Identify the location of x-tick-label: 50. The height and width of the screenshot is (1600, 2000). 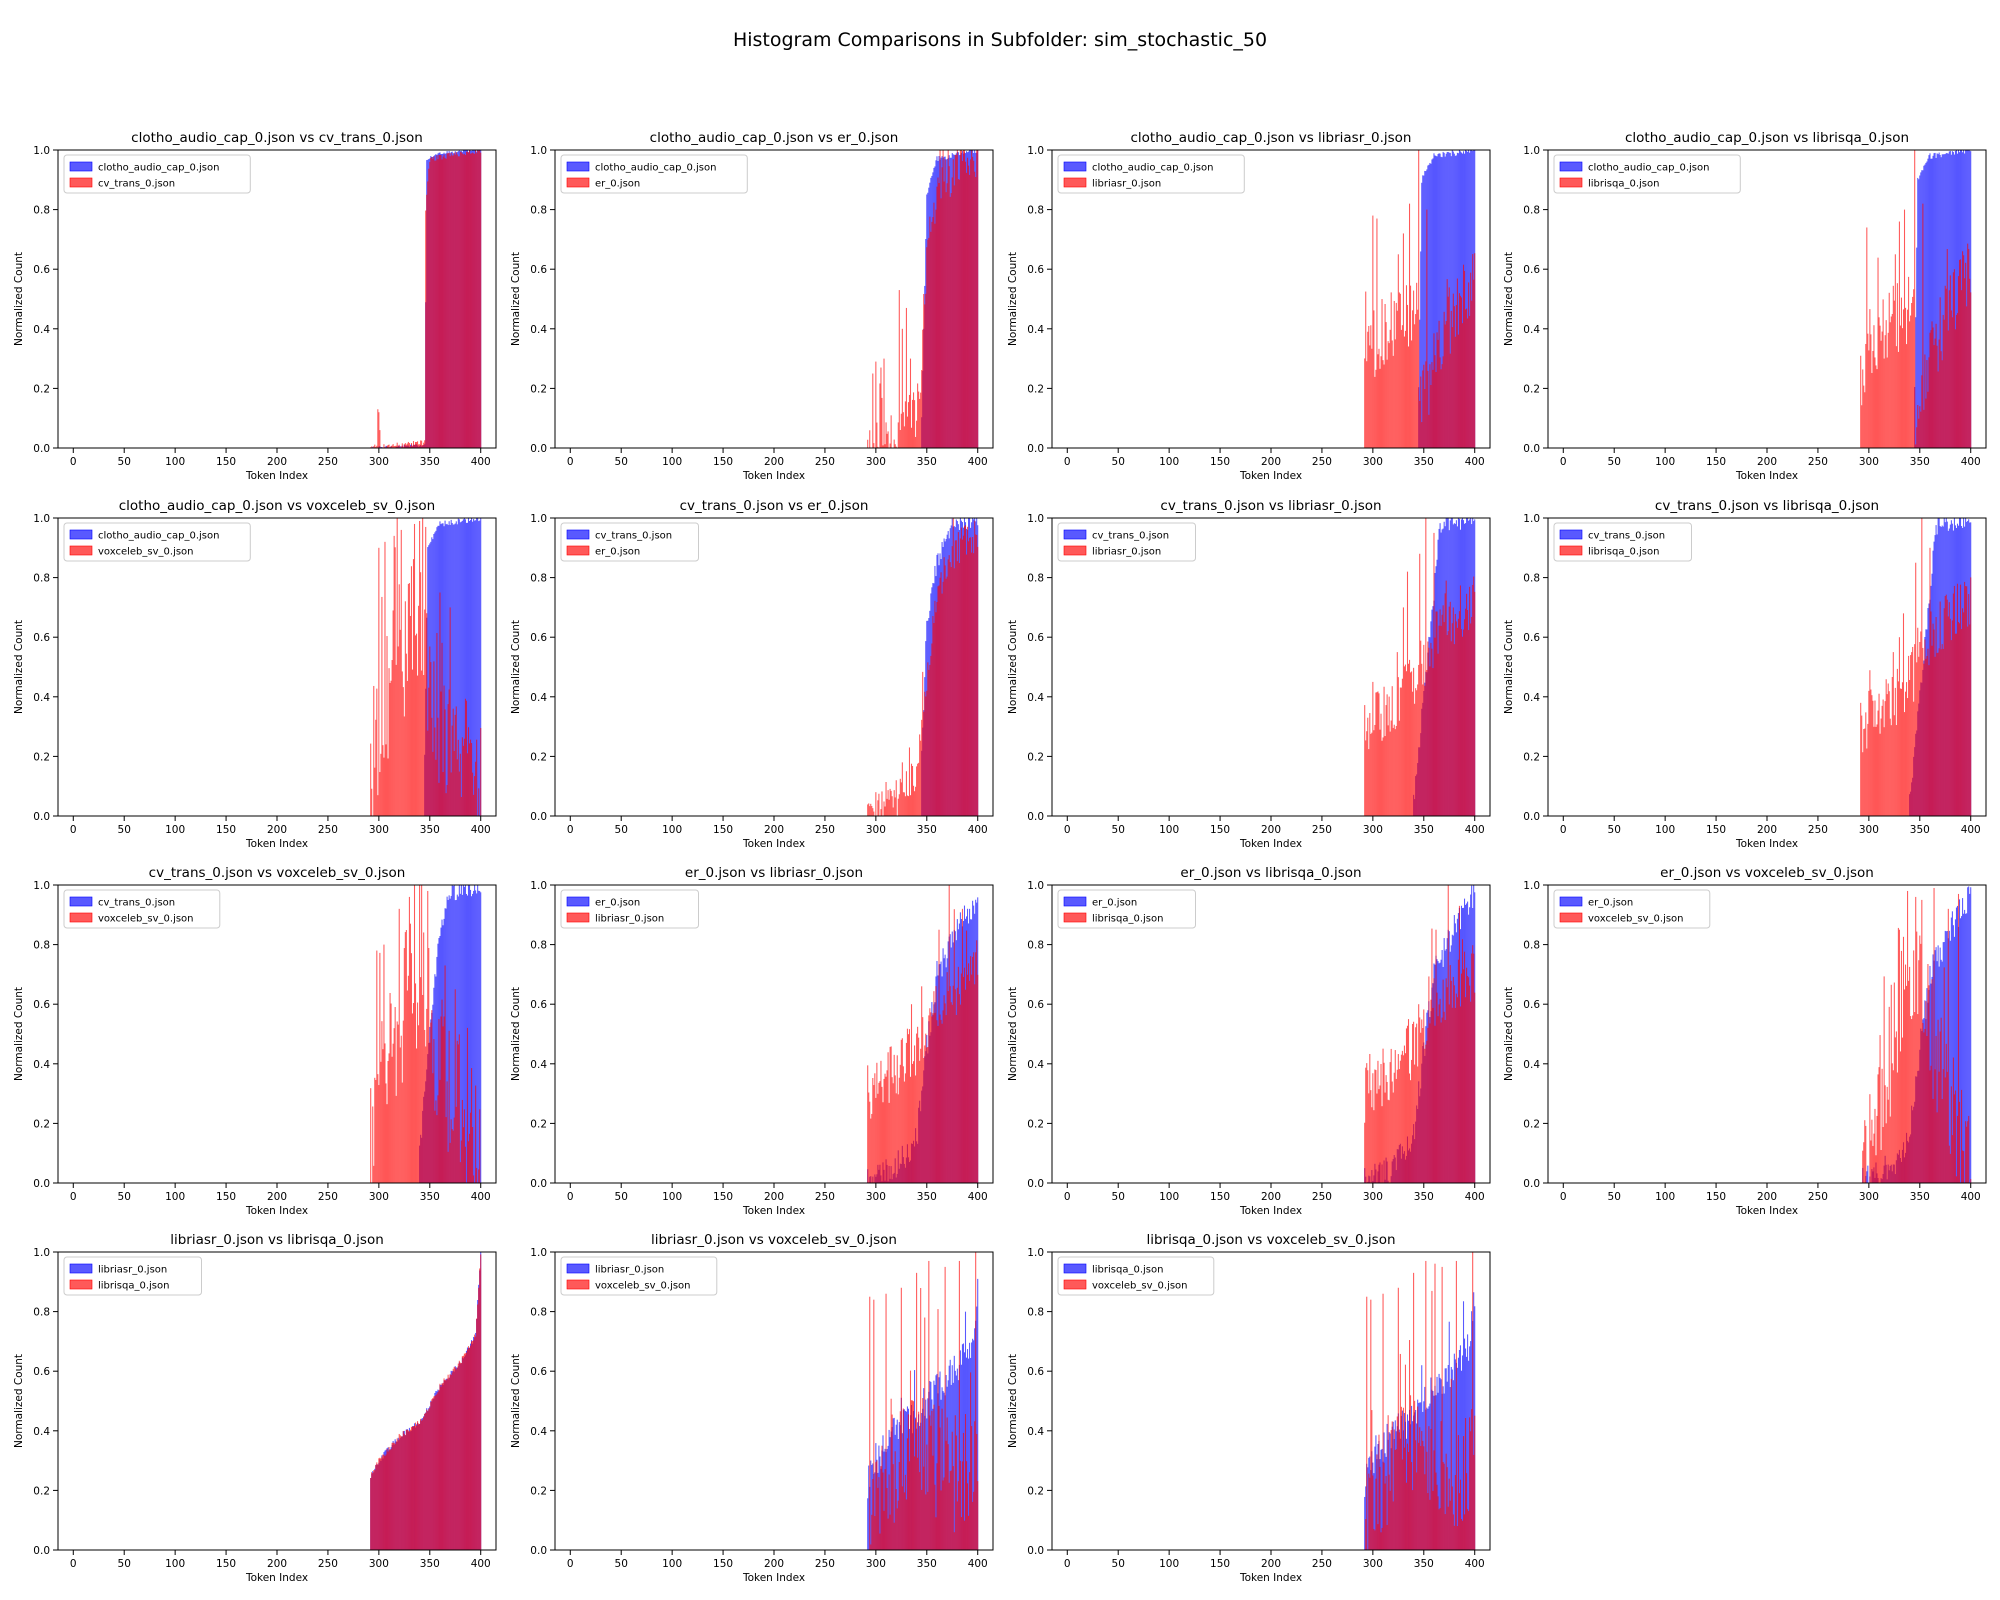
(621, 830).